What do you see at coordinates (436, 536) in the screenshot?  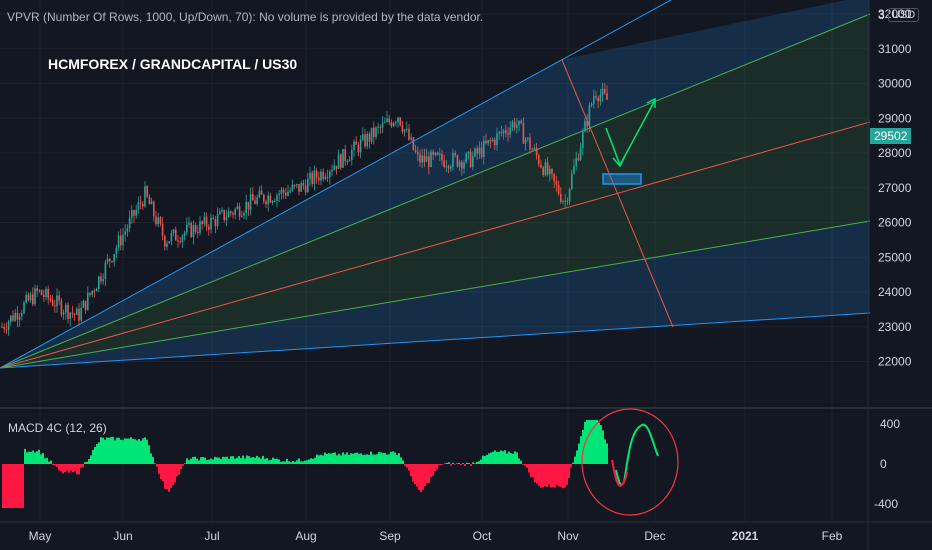 I see `time-axis: May Jun Jul Aug Sep Oct Nov Dec 2021 Feb` at bounding box center [436, 536].